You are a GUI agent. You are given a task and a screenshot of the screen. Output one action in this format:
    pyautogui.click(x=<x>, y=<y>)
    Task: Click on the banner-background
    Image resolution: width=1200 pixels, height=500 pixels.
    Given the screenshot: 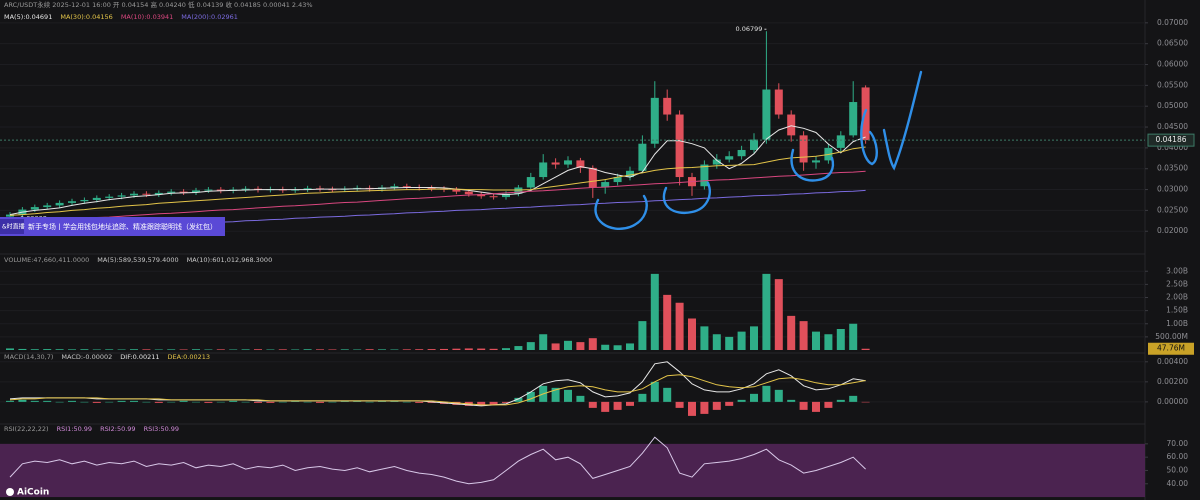 What is the action you would take?
    pyautogui.click(x=112, y=226)
    